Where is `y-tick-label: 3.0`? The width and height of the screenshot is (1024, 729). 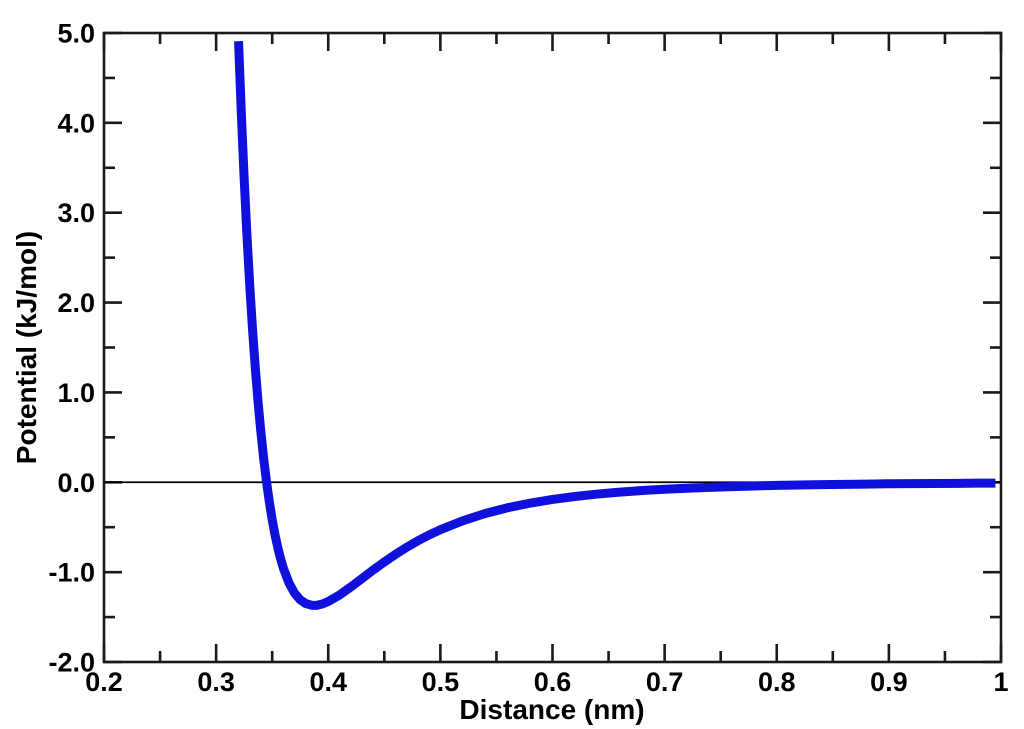 y-tick-label: 3.0 is located at coordinates (76, 213).